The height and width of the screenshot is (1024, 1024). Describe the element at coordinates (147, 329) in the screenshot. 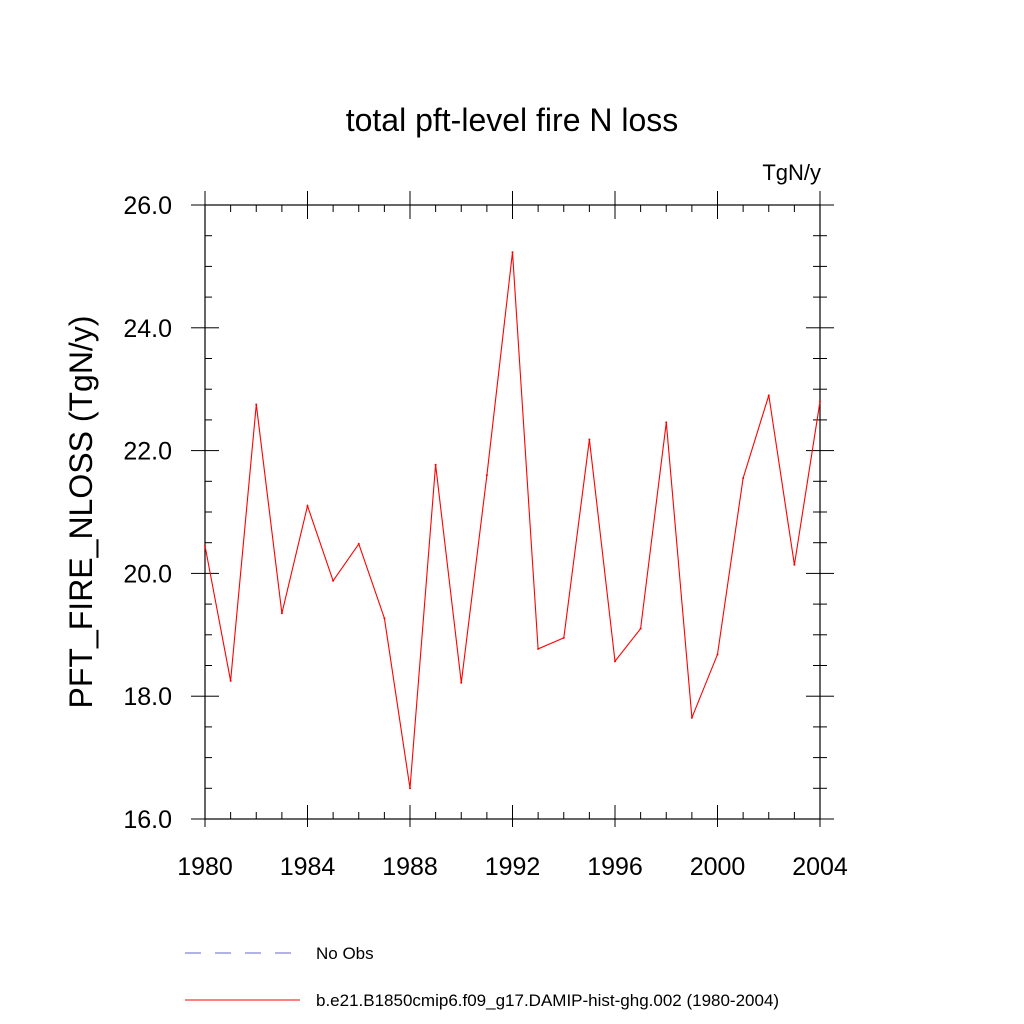

I see `y-tick-label: 24.0` at that location.